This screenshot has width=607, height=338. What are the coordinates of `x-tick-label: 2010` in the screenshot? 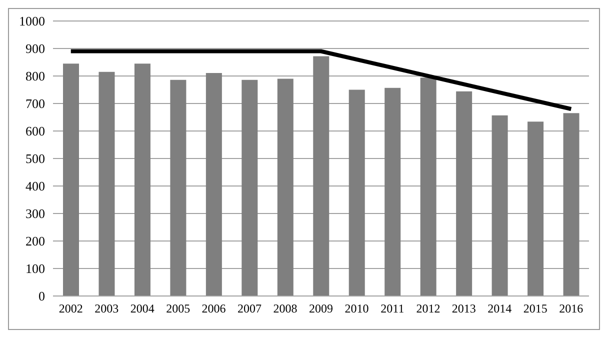 It's located at (356, 309).